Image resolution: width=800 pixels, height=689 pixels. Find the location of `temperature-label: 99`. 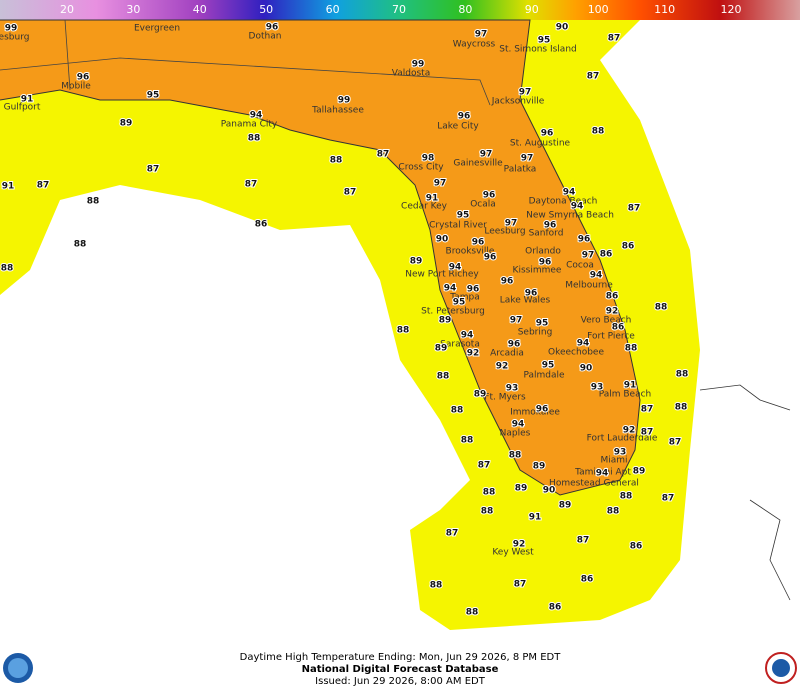

temperature-label: 99 is located at coordinates (418, 65).